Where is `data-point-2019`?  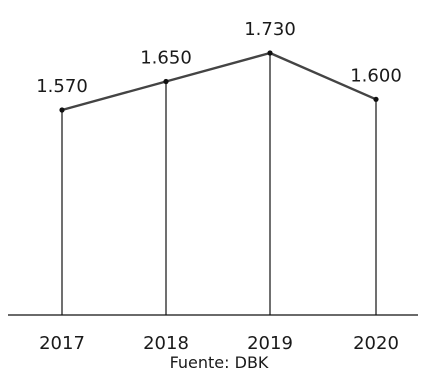
data-point-2019 is located at coordinates (270, 53).